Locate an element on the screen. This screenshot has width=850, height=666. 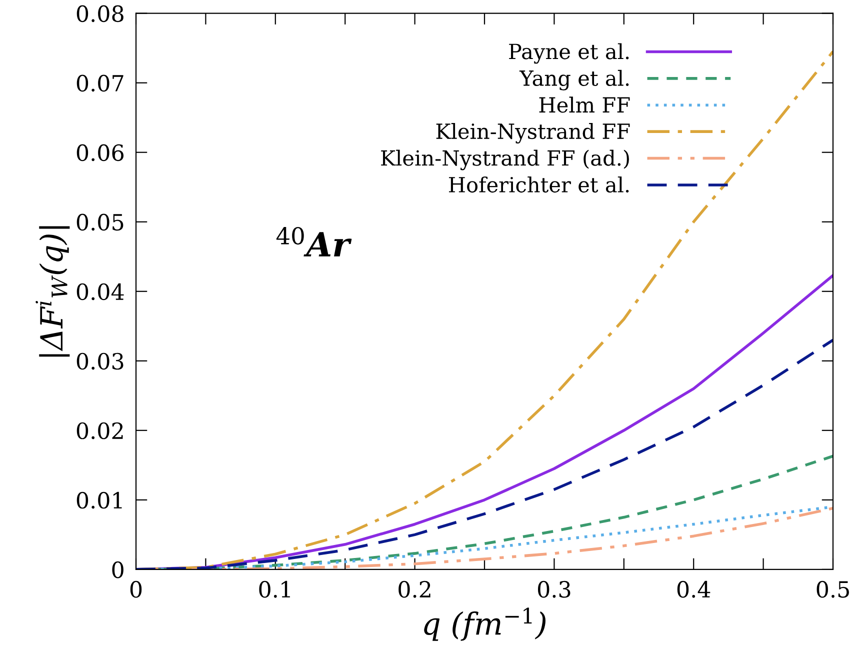
y-tick-label: 0.04 is located at coordinates (100, 291).